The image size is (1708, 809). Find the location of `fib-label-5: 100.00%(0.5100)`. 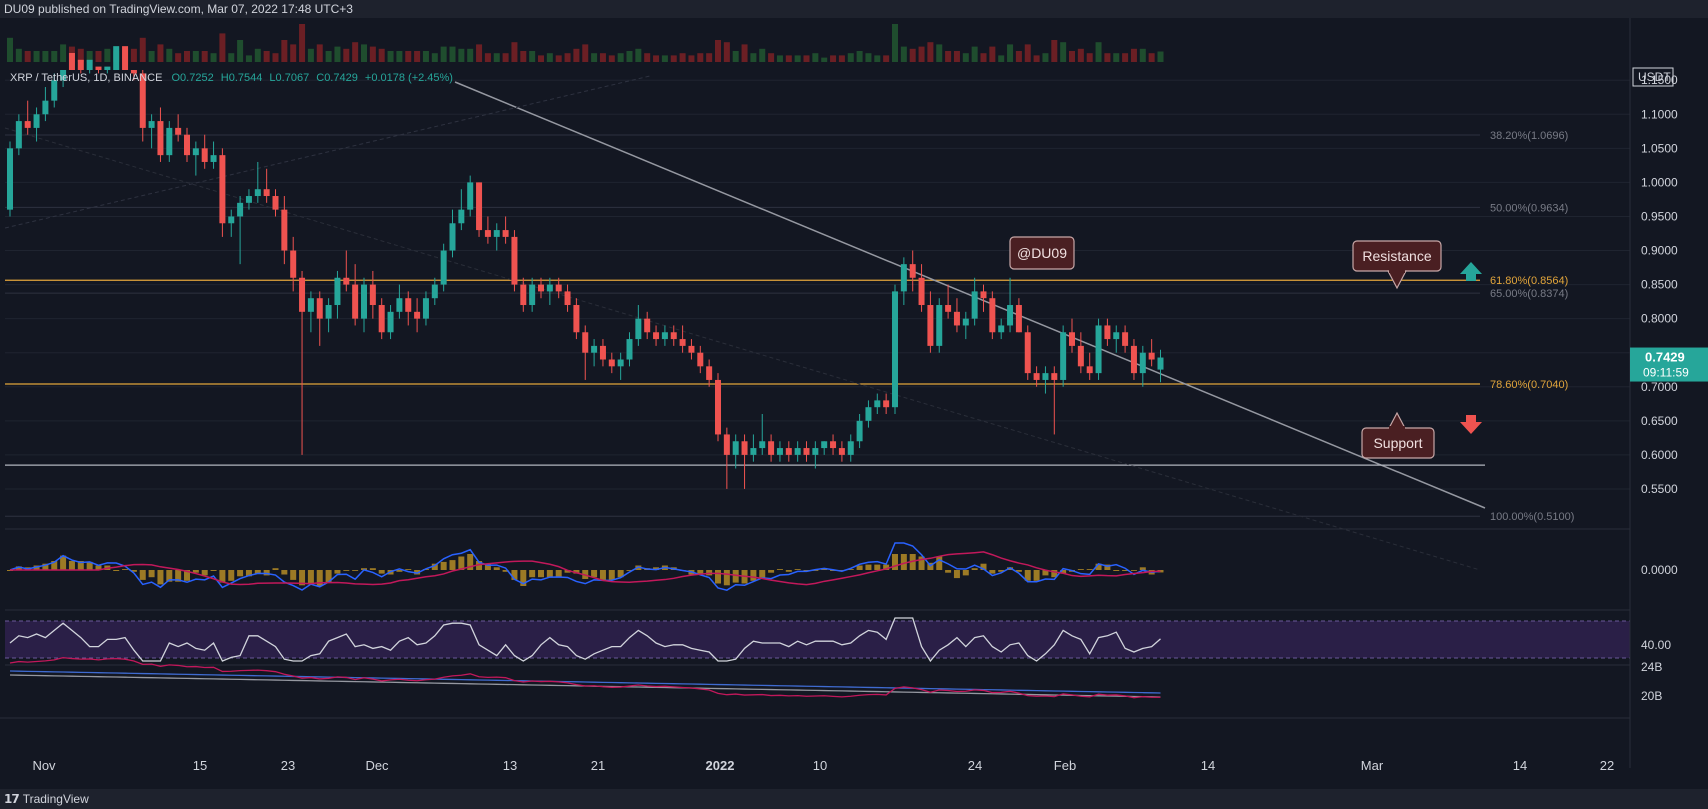

fib-label-5: 100.00%(0.5100) is located at coordinates (1532, 517).